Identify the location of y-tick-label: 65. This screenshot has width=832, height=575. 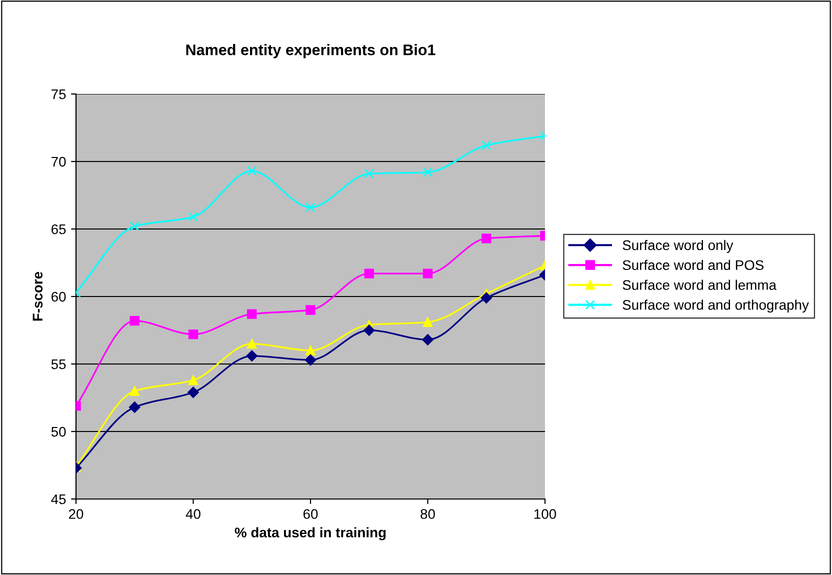
(59, 229).